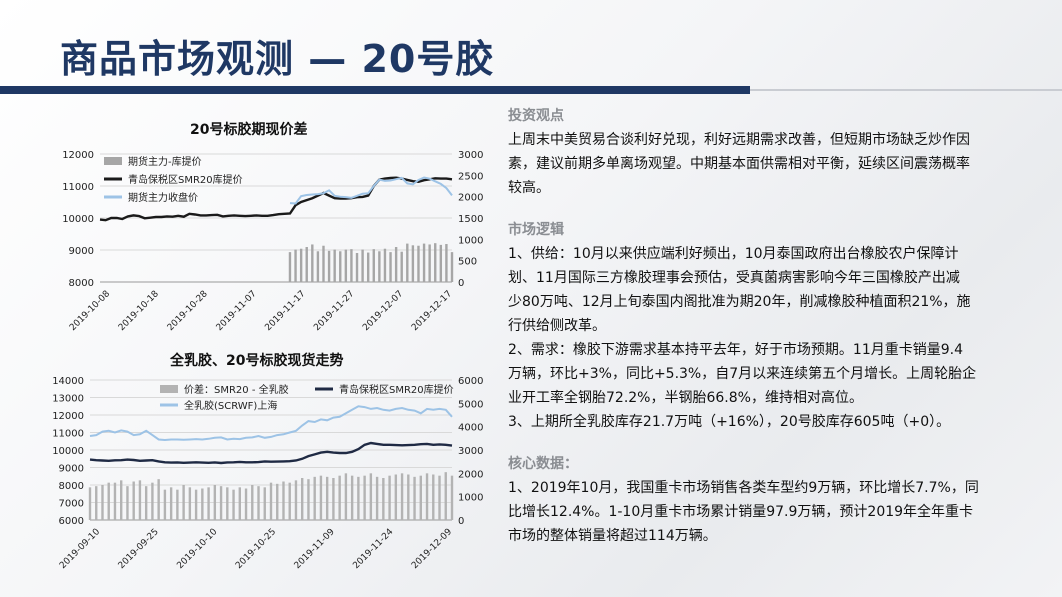  What do you see at coordinates (371, 190) in the screenshot?
I see `series-line-期货主力收盘价` at bounding box center [371, 190].